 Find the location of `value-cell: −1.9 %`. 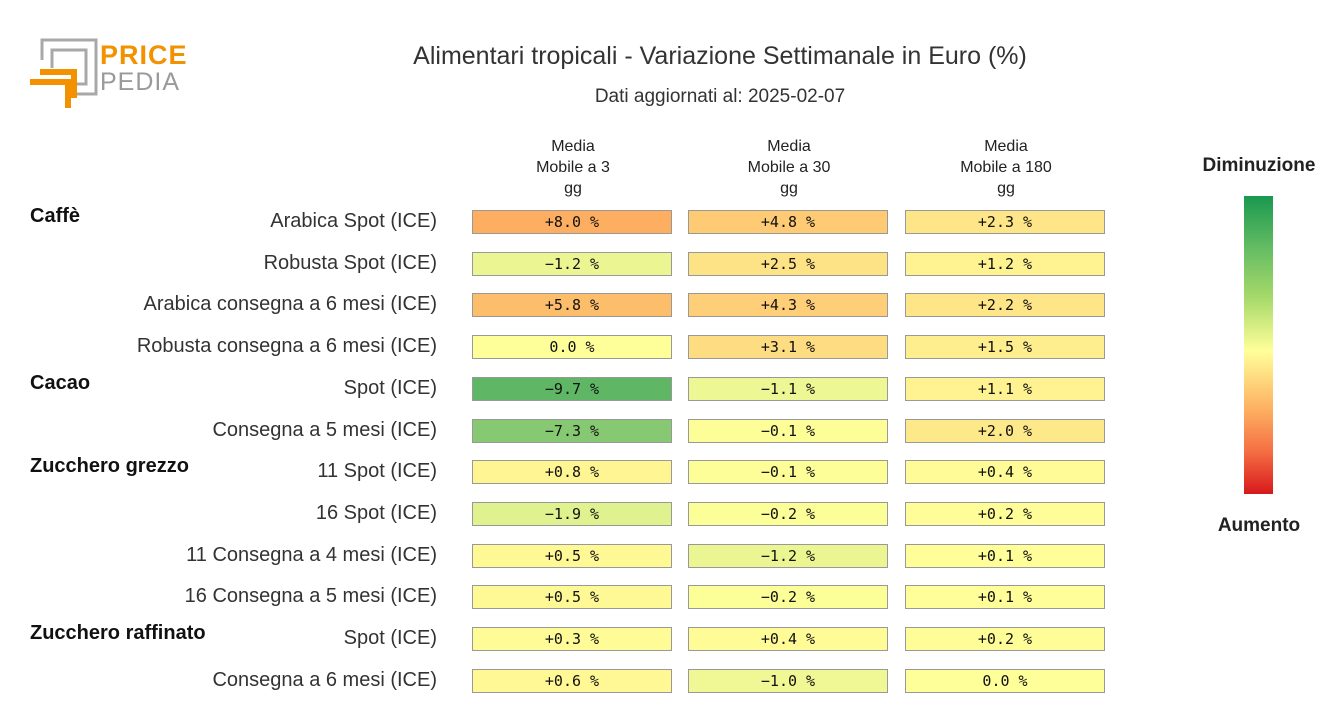

value-cell: −1.9 % is located at coordinates (572, 513).